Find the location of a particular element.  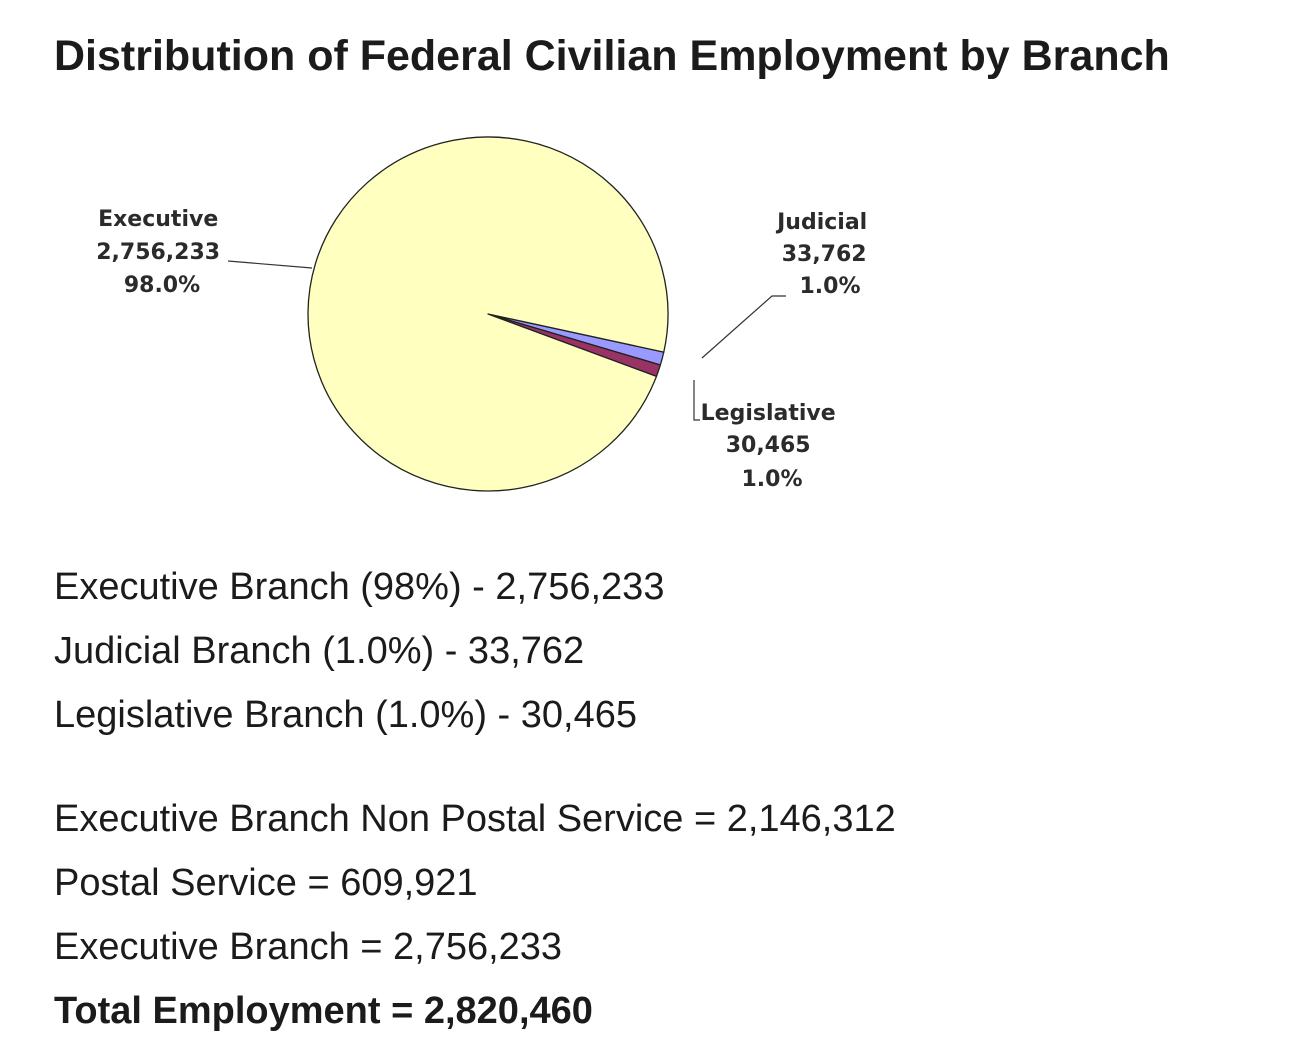

breakdown-executive: Executive Branch = 2,756,233 is located at coordinates (308, 947).